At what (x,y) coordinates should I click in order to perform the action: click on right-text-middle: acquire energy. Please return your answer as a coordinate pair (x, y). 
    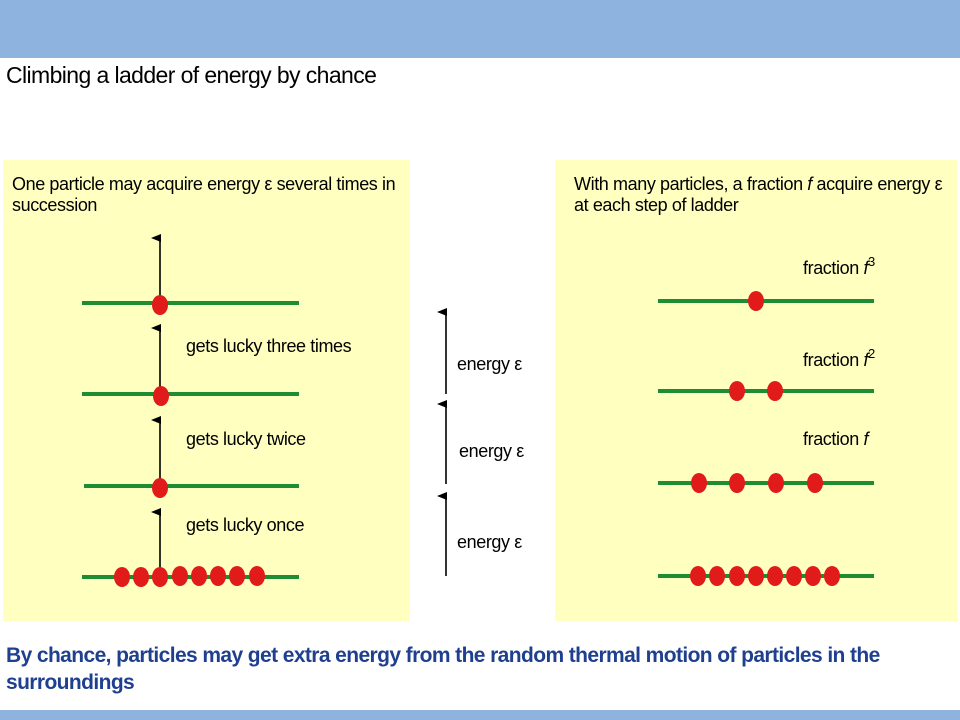
    Looking at the image, I should click on (873, 184).